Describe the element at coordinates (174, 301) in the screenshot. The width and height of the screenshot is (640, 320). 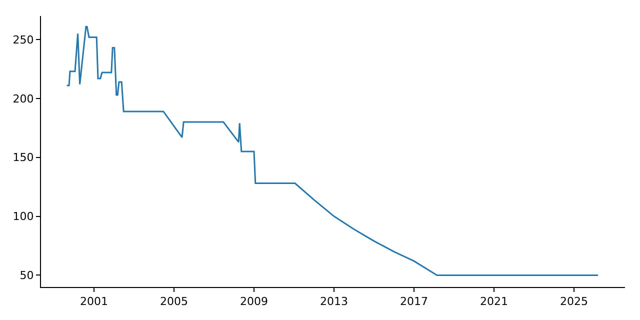
I see `x-tick-label: 2005` at that location.